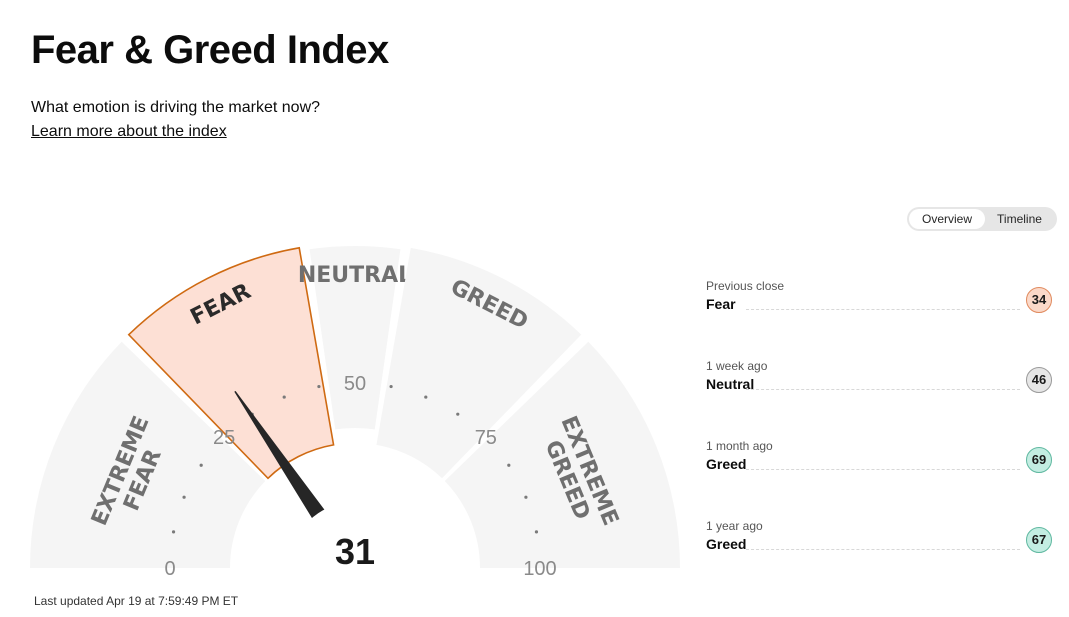 The width and height of the screenshot is (1069, 617). Describe the element at coordinates (355, 338) in the screenshot. I see `zone-neutral` at that location.